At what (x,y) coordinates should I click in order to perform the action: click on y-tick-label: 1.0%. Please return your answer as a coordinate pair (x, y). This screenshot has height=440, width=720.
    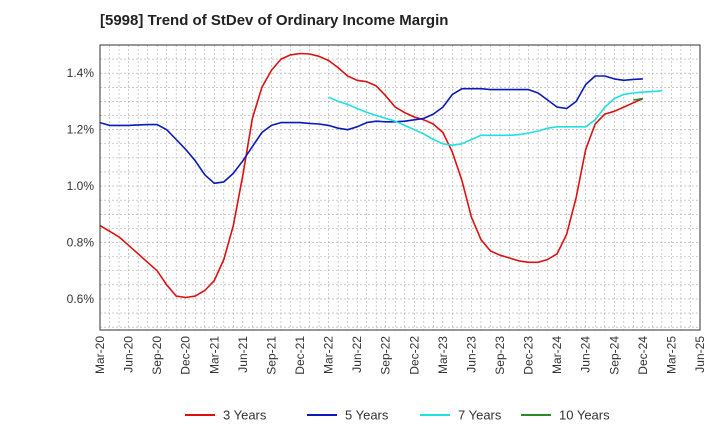
    Looking at the image, I should click on (81, 186).